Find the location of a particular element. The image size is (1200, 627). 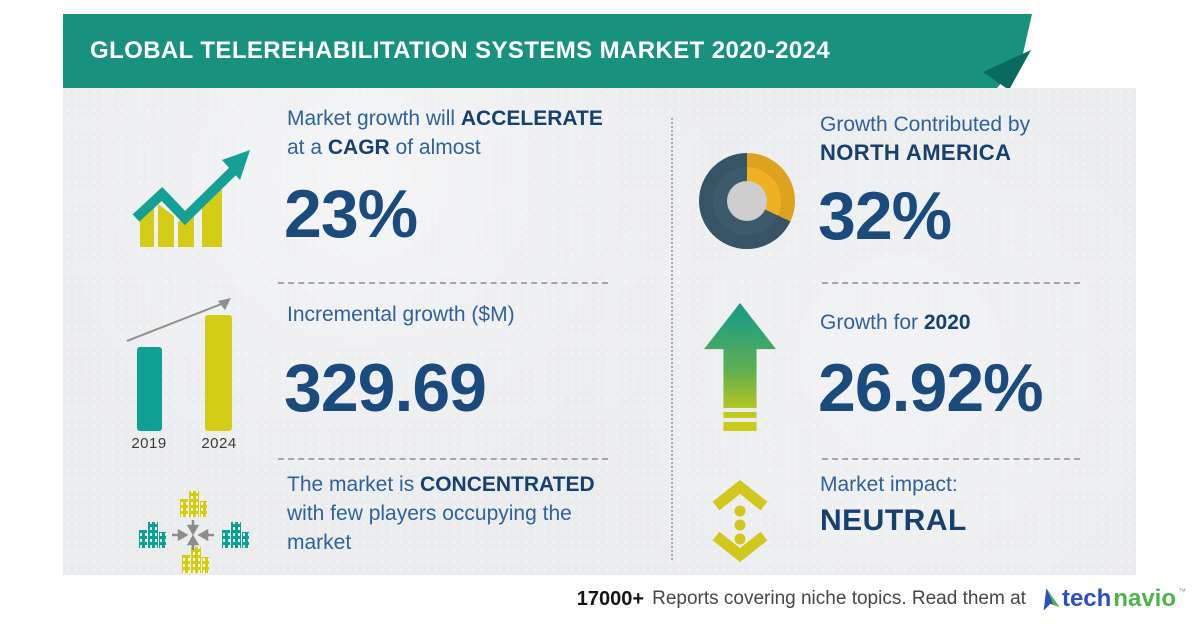

cagr-label: CAGR is located at coordinates (358, 147).